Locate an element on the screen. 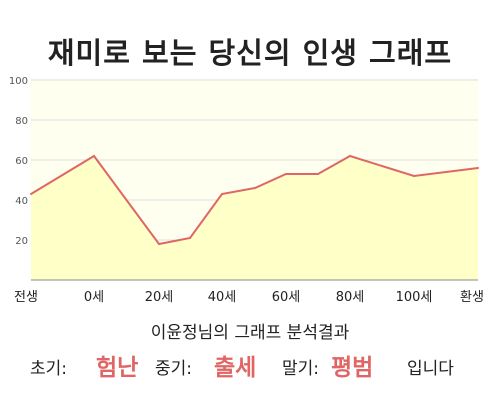 The image size is (500, 400). x-tick-label: 20세 is located at coordinates (159, 297).